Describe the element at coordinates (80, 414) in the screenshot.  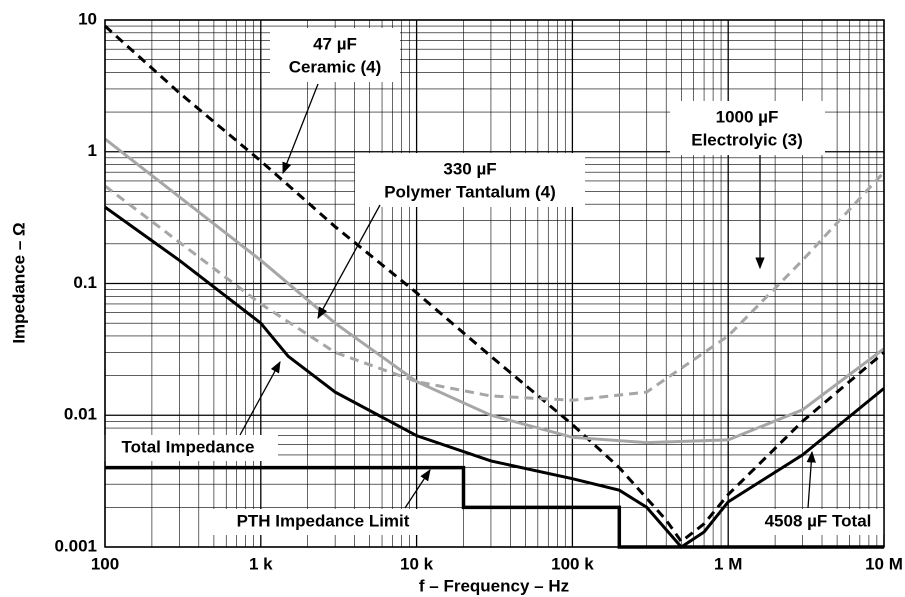
I see `y-tick-label: 0.01` at that location.